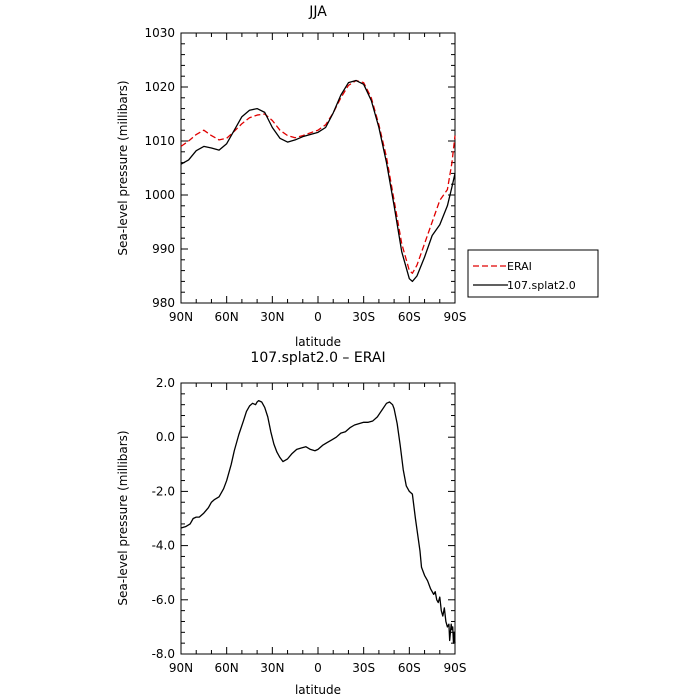  Describe the element at coordinates (317, 12) in the screenshot. I see `top-chart-title: JJA` at that location.